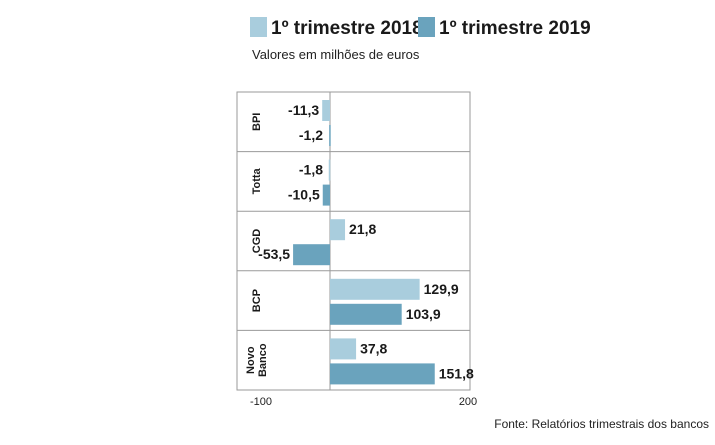 This screenshot has width=715, height=445. What do you see at coordinates (441, 289) in the screenshot?
I see `value-label-bcp-2018: 129,9` at bounding box center [441, 289].